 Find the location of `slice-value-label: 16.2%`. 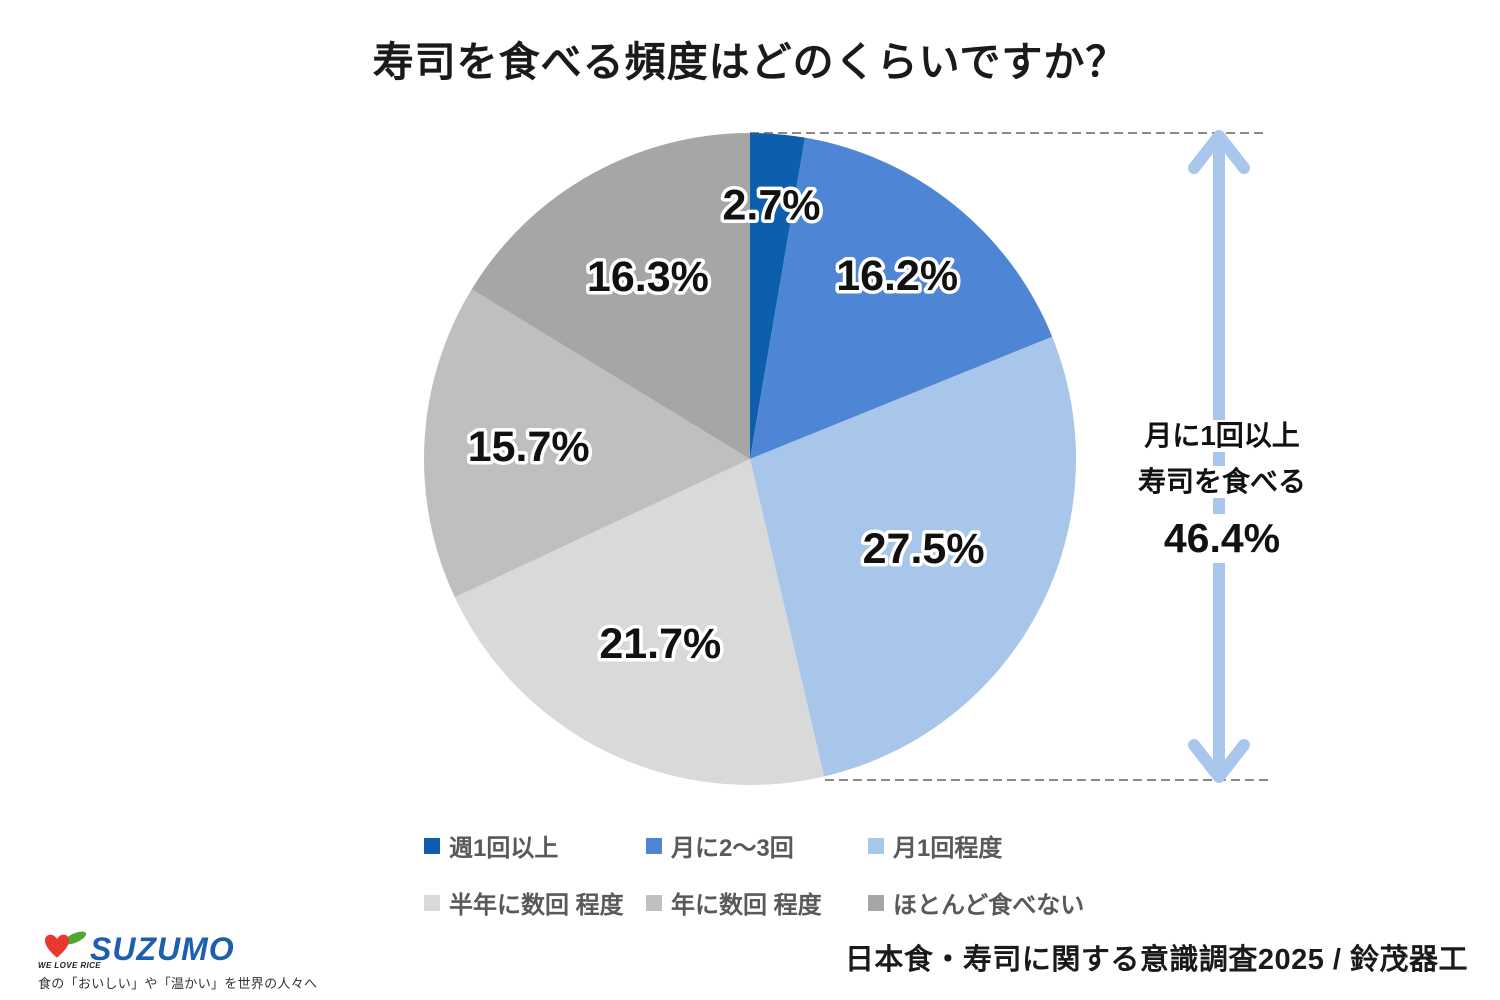

slice-value-label: 16.2% is located at coordinates (897, 276).